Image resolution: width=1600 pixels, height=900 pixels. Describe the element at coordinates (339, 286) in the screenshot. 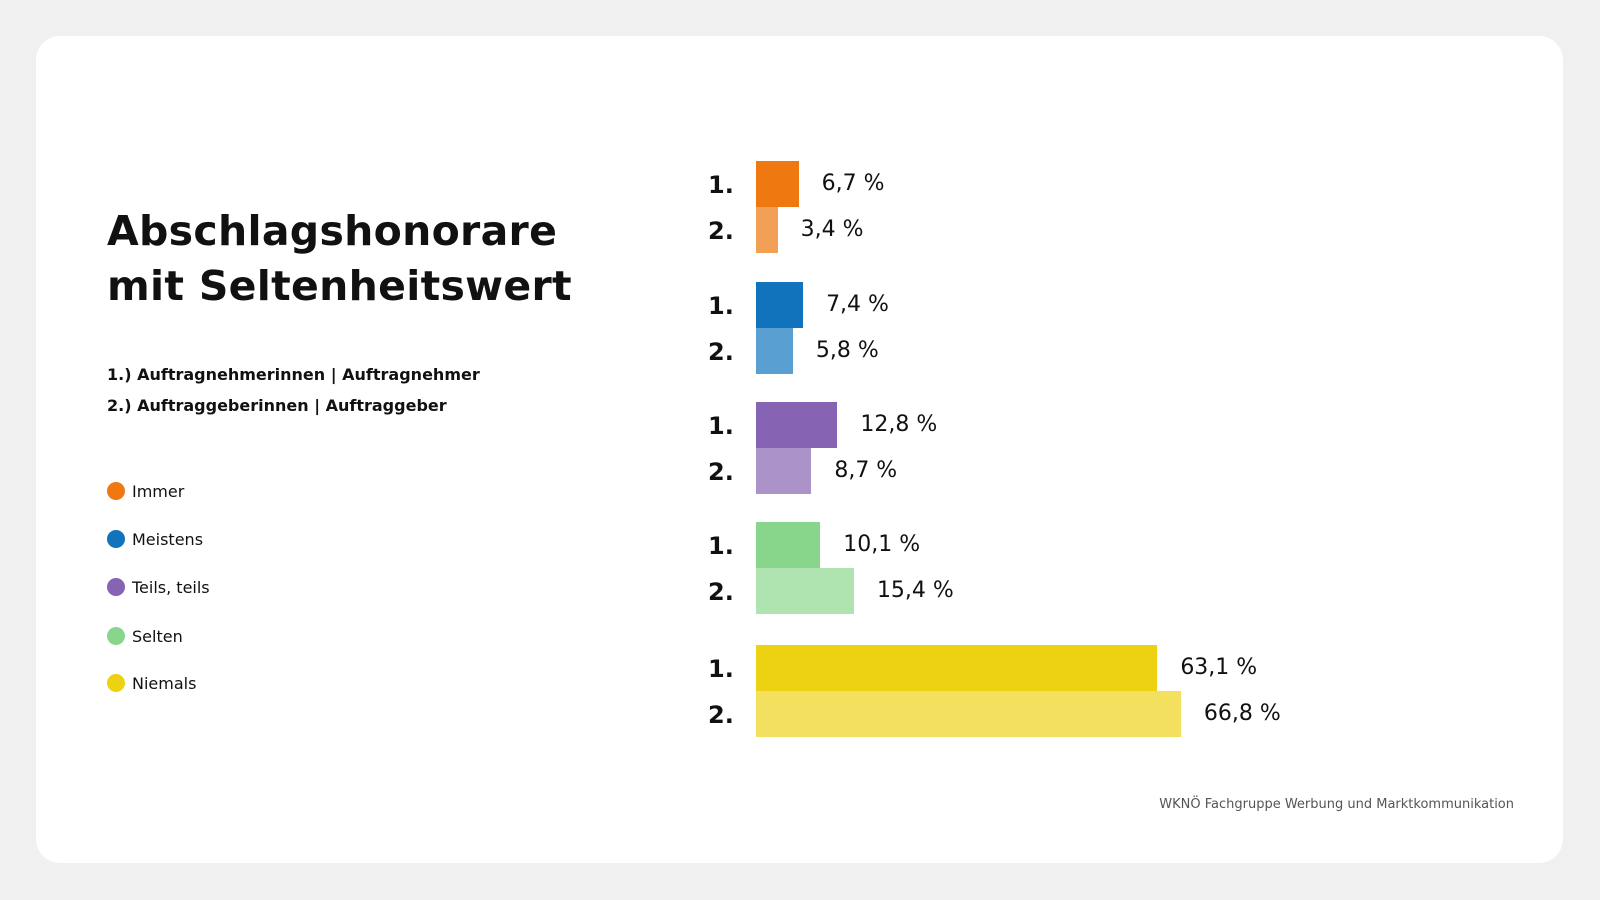

I see `title-line-2: mit Seltenheitswert` at that location.